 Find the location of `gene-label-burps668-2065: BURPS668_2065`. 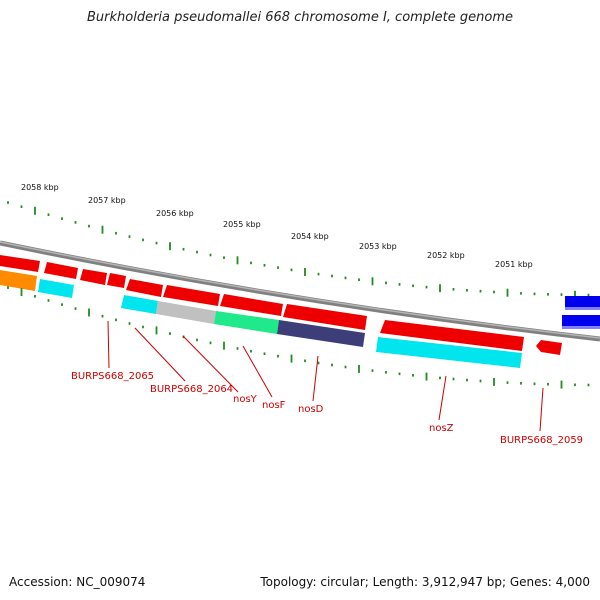

gene-label-burps668-2065: BURPS668_2065 is located at coordinates (112, 376).